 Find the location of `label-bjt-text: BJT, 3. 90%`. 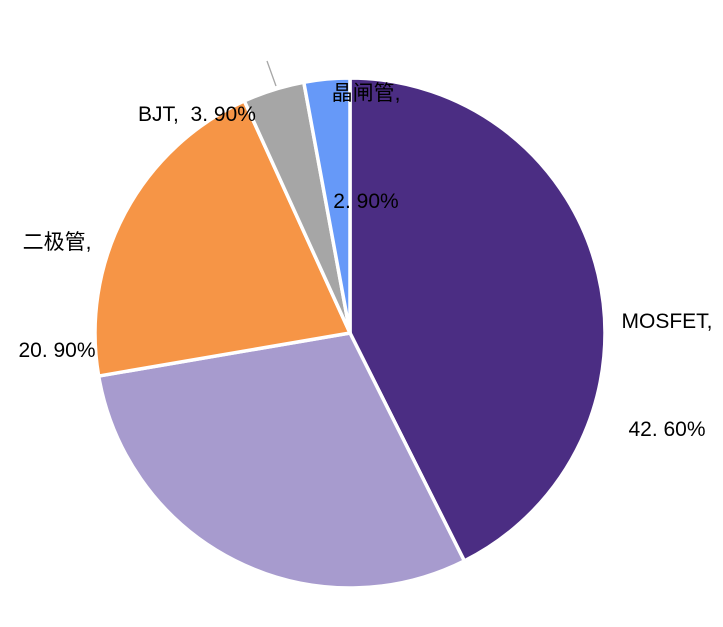

label-bjt-text: BJT, 3. 90% is located at coordinates (197, 114).